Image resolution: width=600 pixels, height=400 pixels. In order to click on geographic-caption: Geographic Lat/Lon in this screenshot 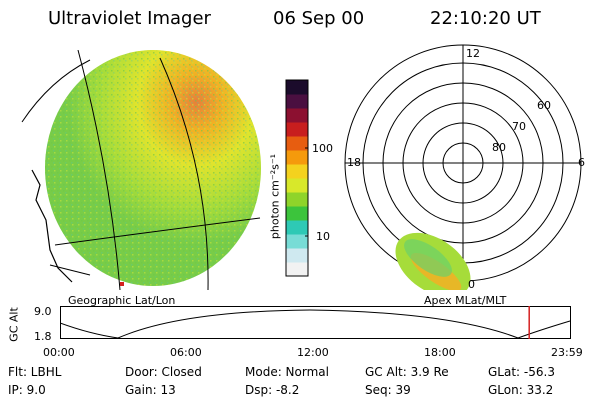, I will do `click(122, 300)`.